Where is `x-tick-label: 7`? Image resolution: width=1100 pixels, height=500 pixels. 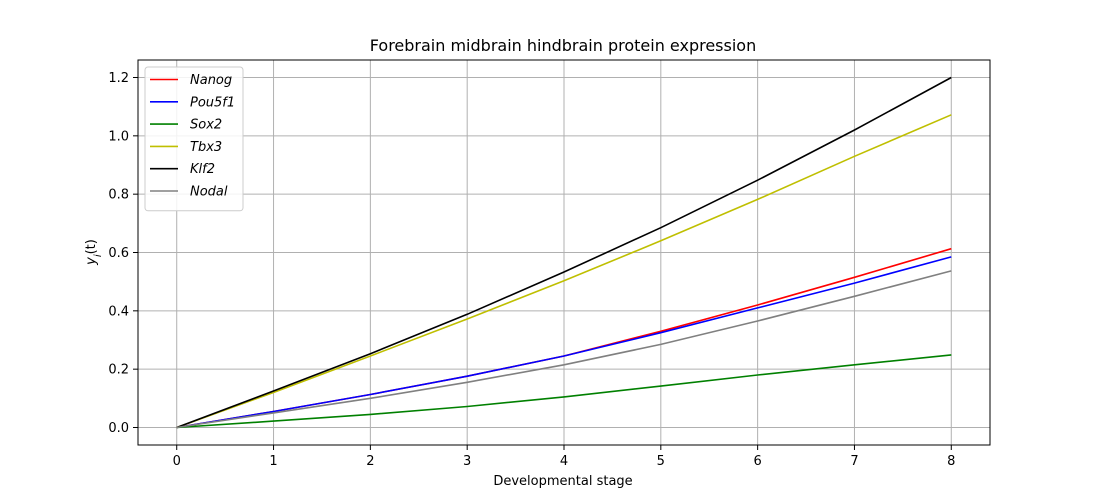
x-tick-label: 7 is located at coordinates (854, 461).